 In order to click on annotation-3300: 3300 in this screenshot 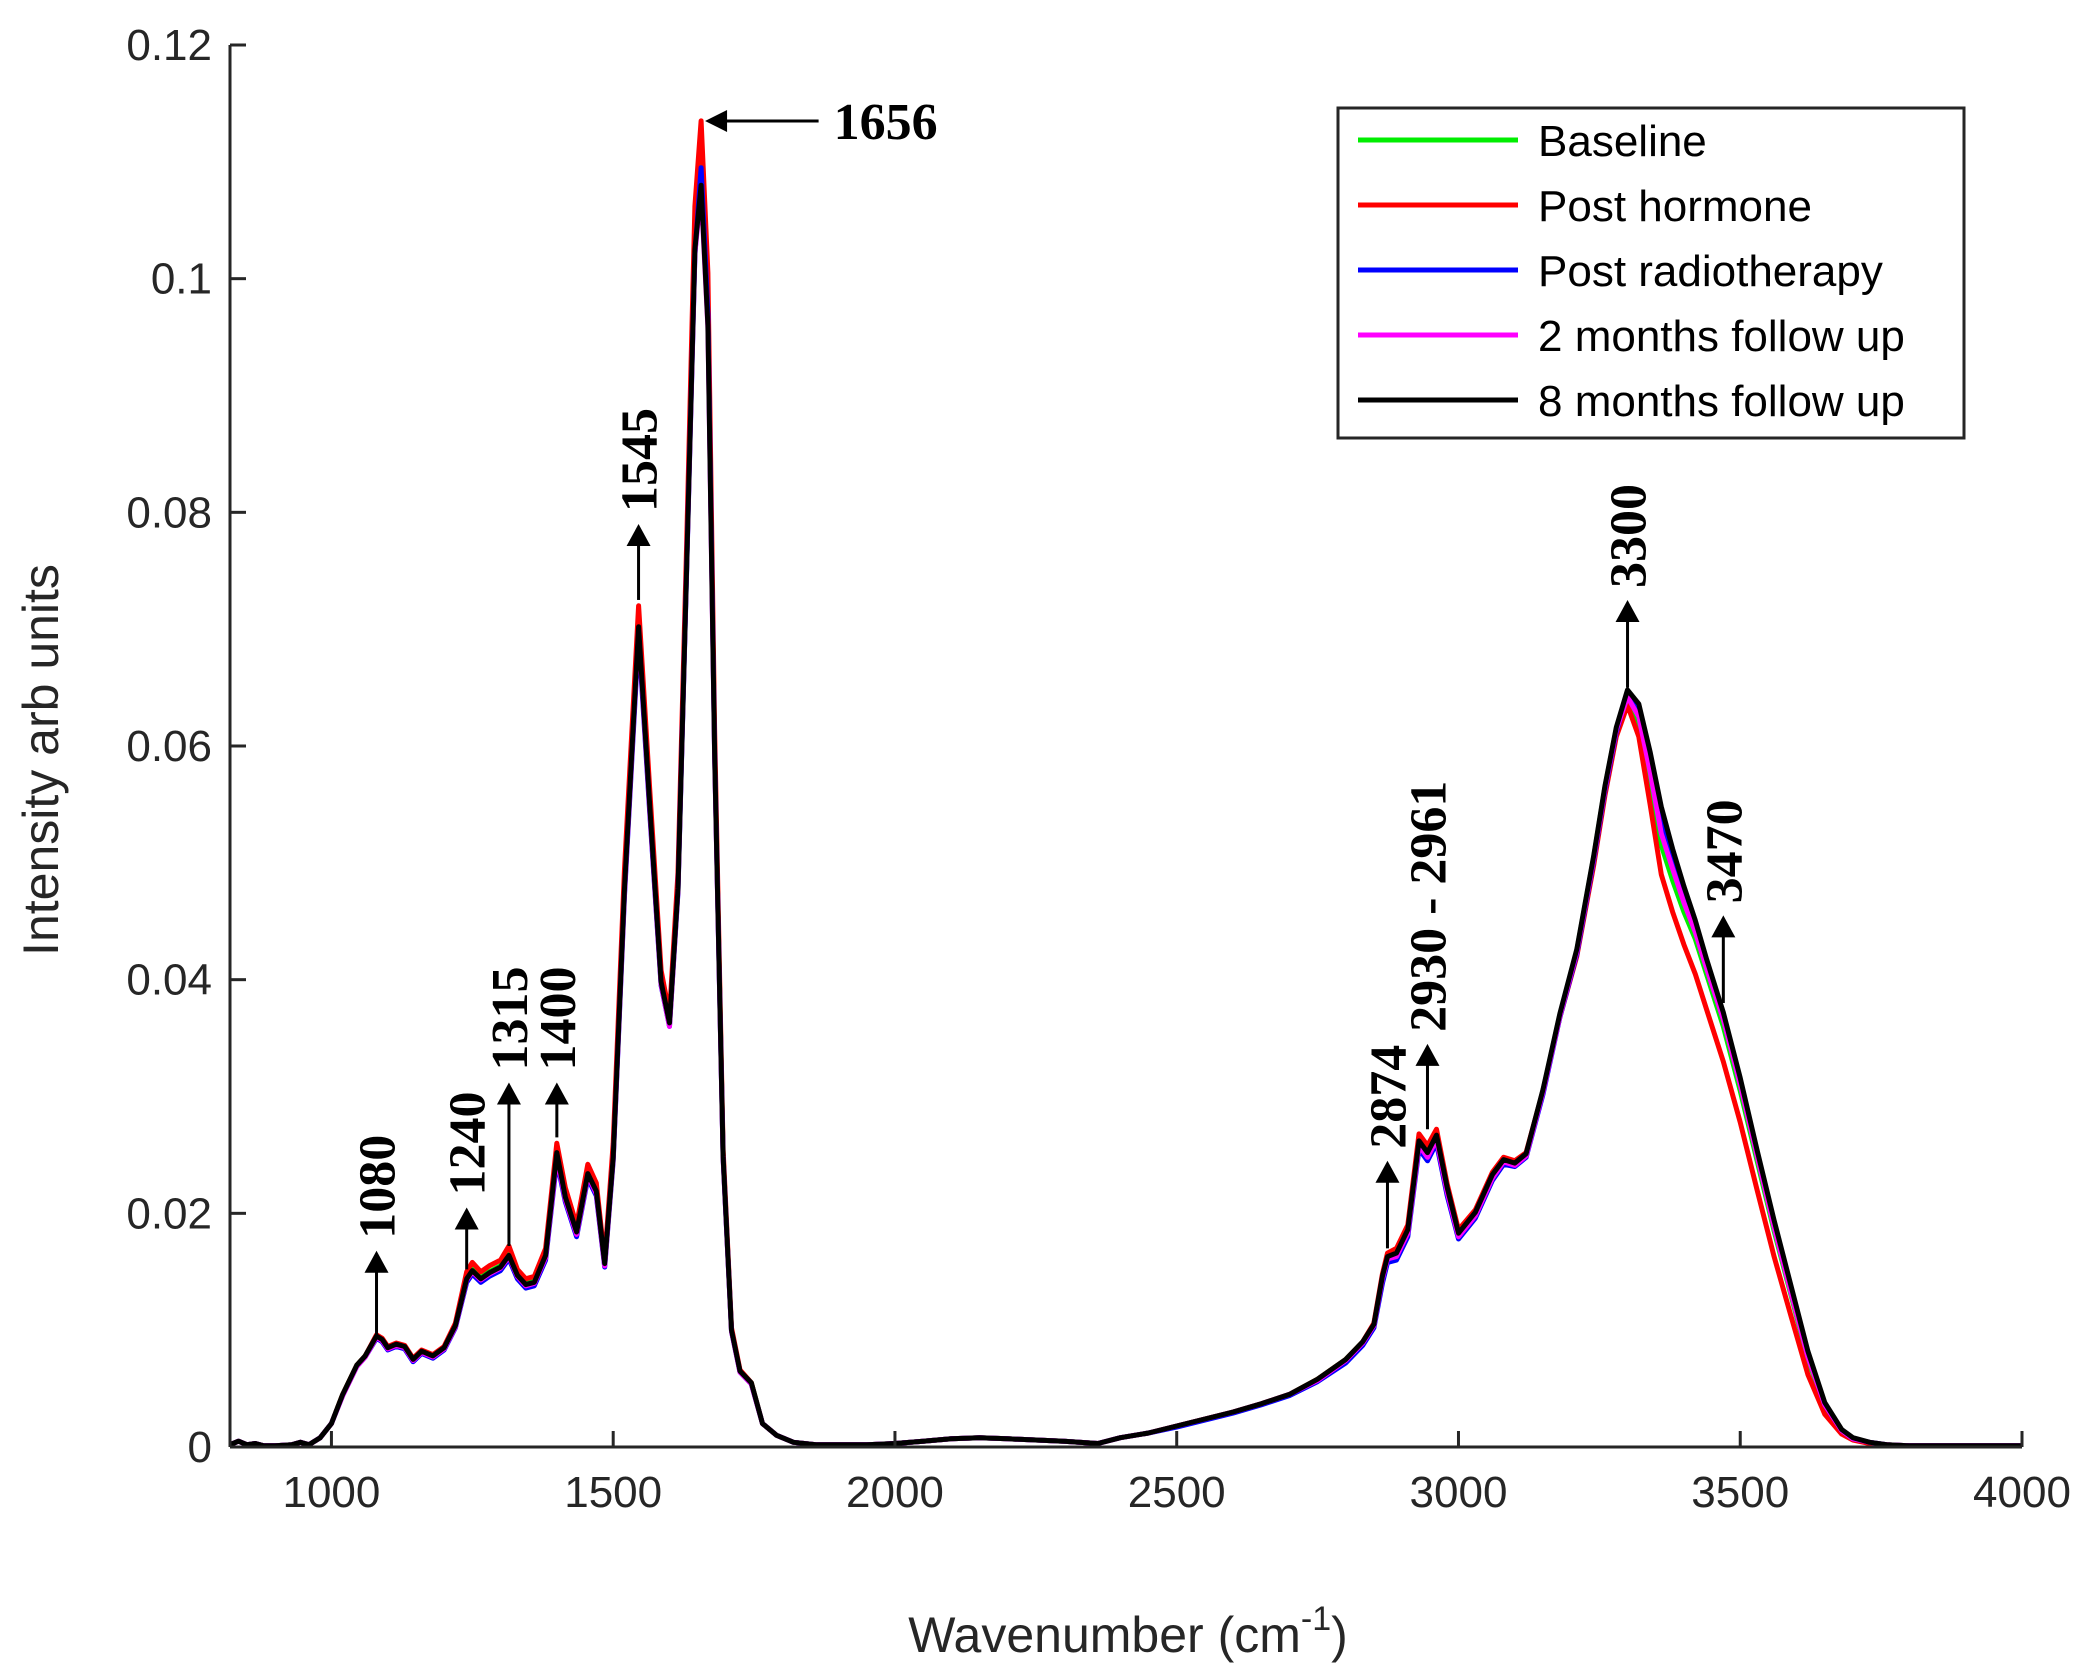, I will do `click(1629, 586)`.